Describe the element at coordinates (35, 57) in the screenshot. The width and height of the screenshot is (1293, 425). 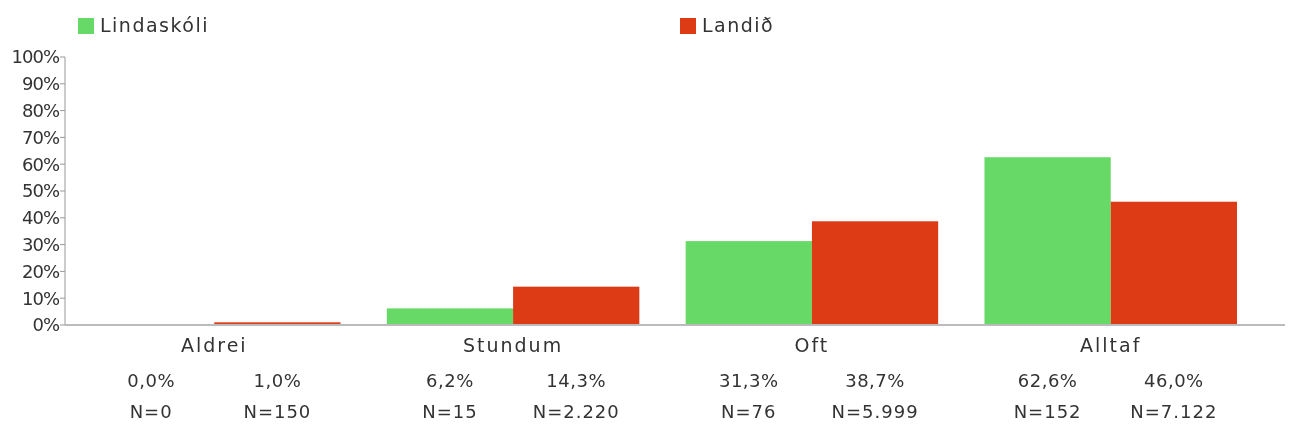
I see `y-tick-label: 100%` at that location.